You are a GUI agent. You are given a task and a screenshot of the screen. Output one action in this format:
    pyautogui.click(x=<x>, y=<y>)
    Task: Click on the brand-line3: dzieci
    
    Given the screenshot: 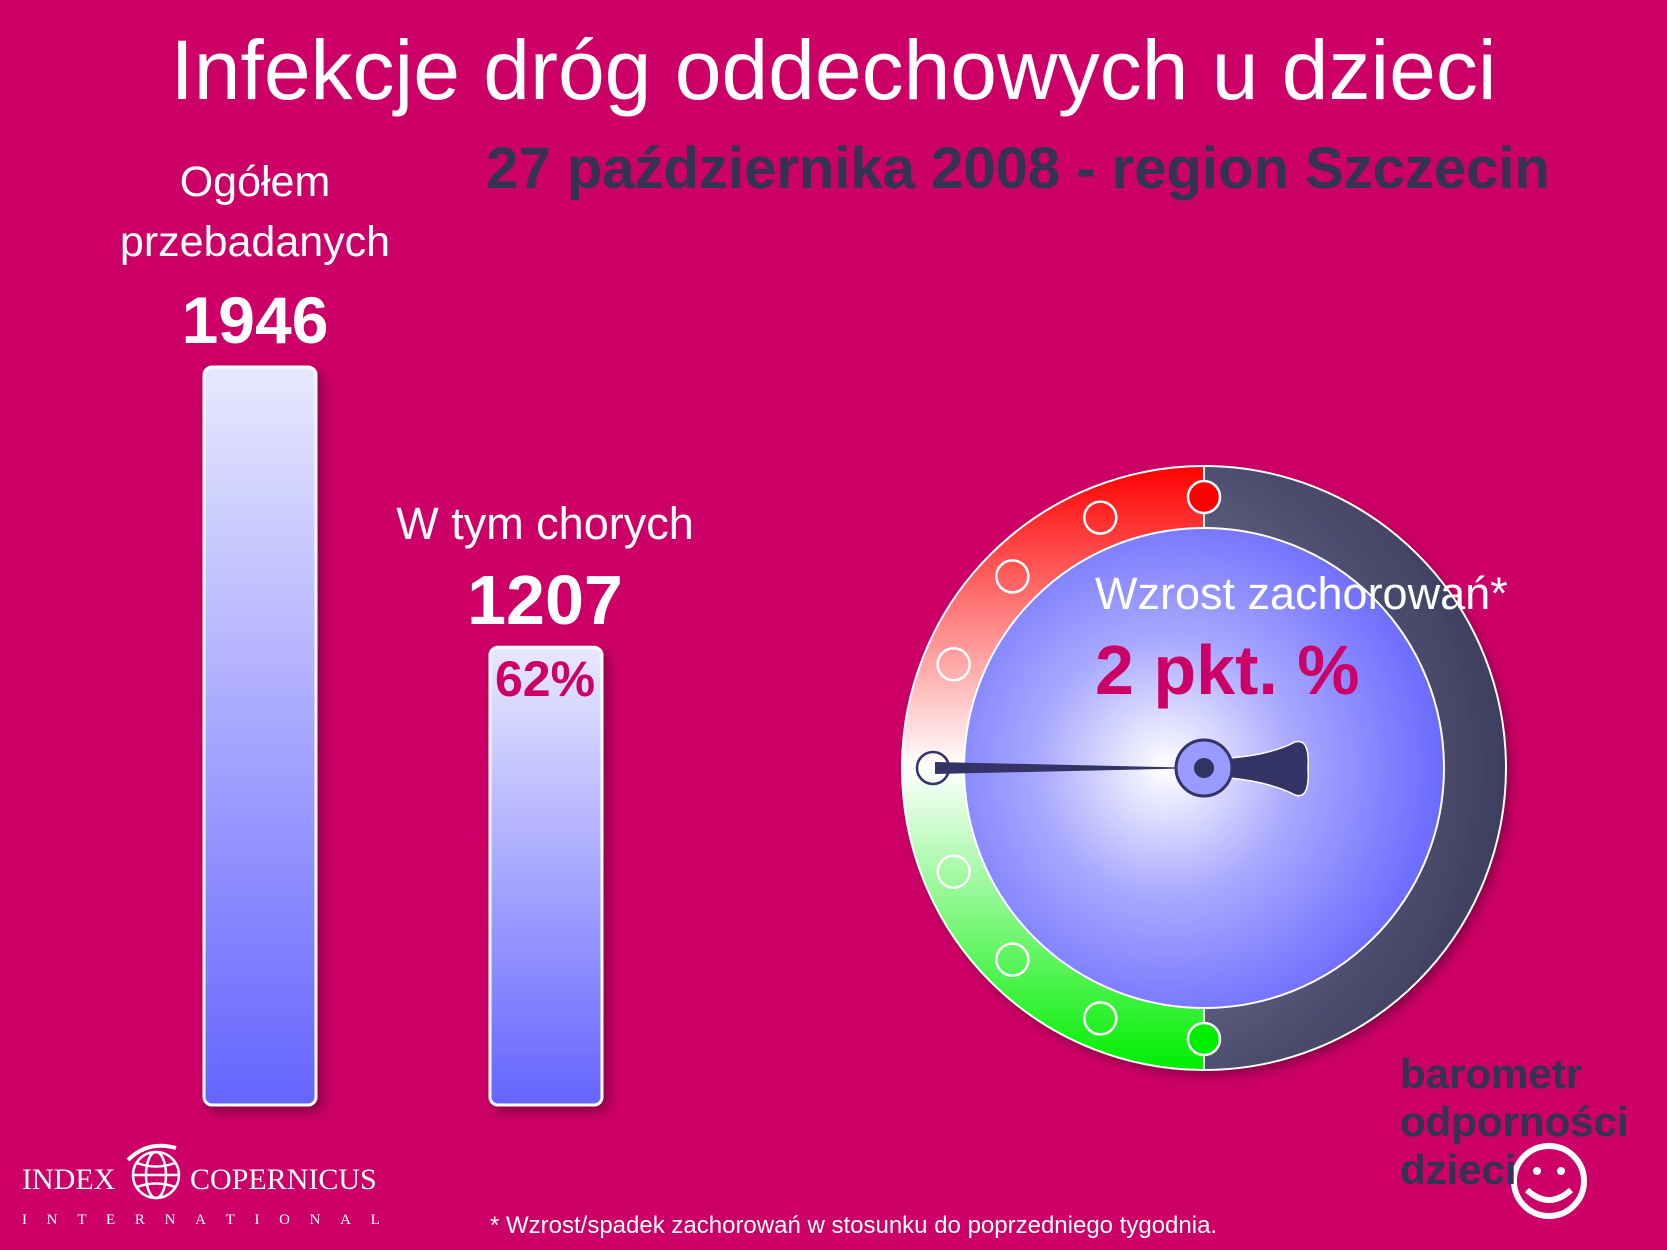 What is the action you would take?
    pyautogui.click(x=1458, y=1169)
    